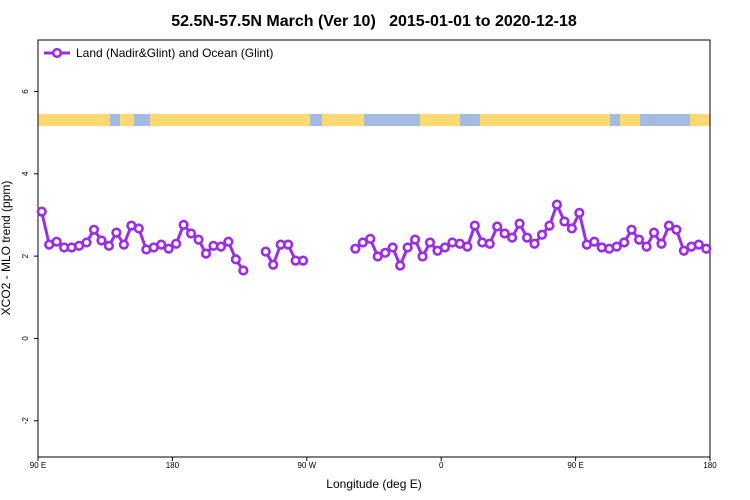  I want to click on x-axis-label: Longitude (deg E), so click(373, 484).